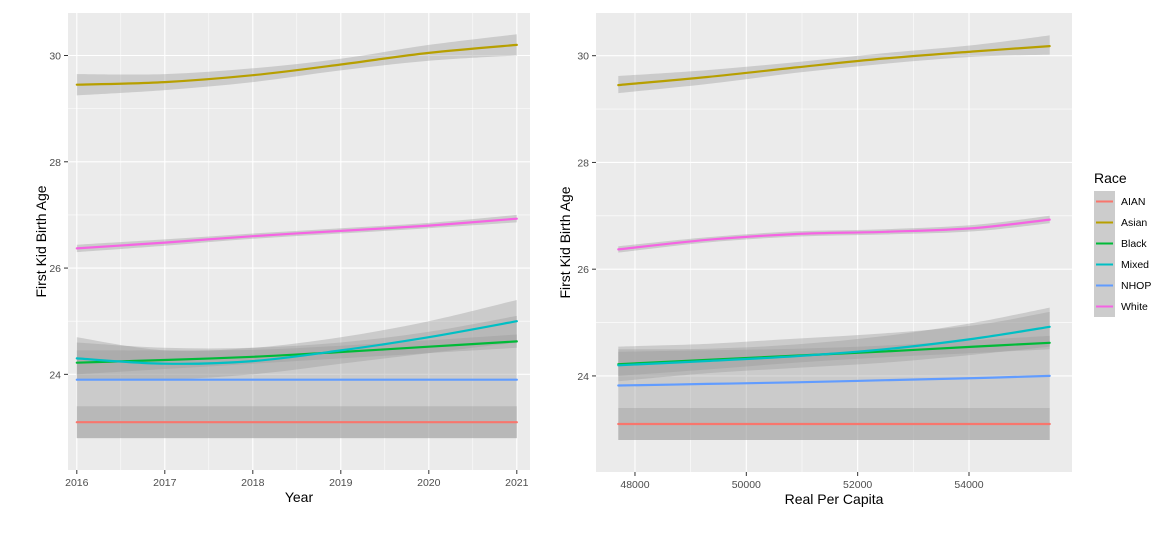 Image resolution: width=1152 pixels, height=534 pixels. Describe the element at coordinates (297, 479) in the screenshot. I see `x-axis-ticks-year: 2016 2017 2018 2019 2020 2021` at that location.